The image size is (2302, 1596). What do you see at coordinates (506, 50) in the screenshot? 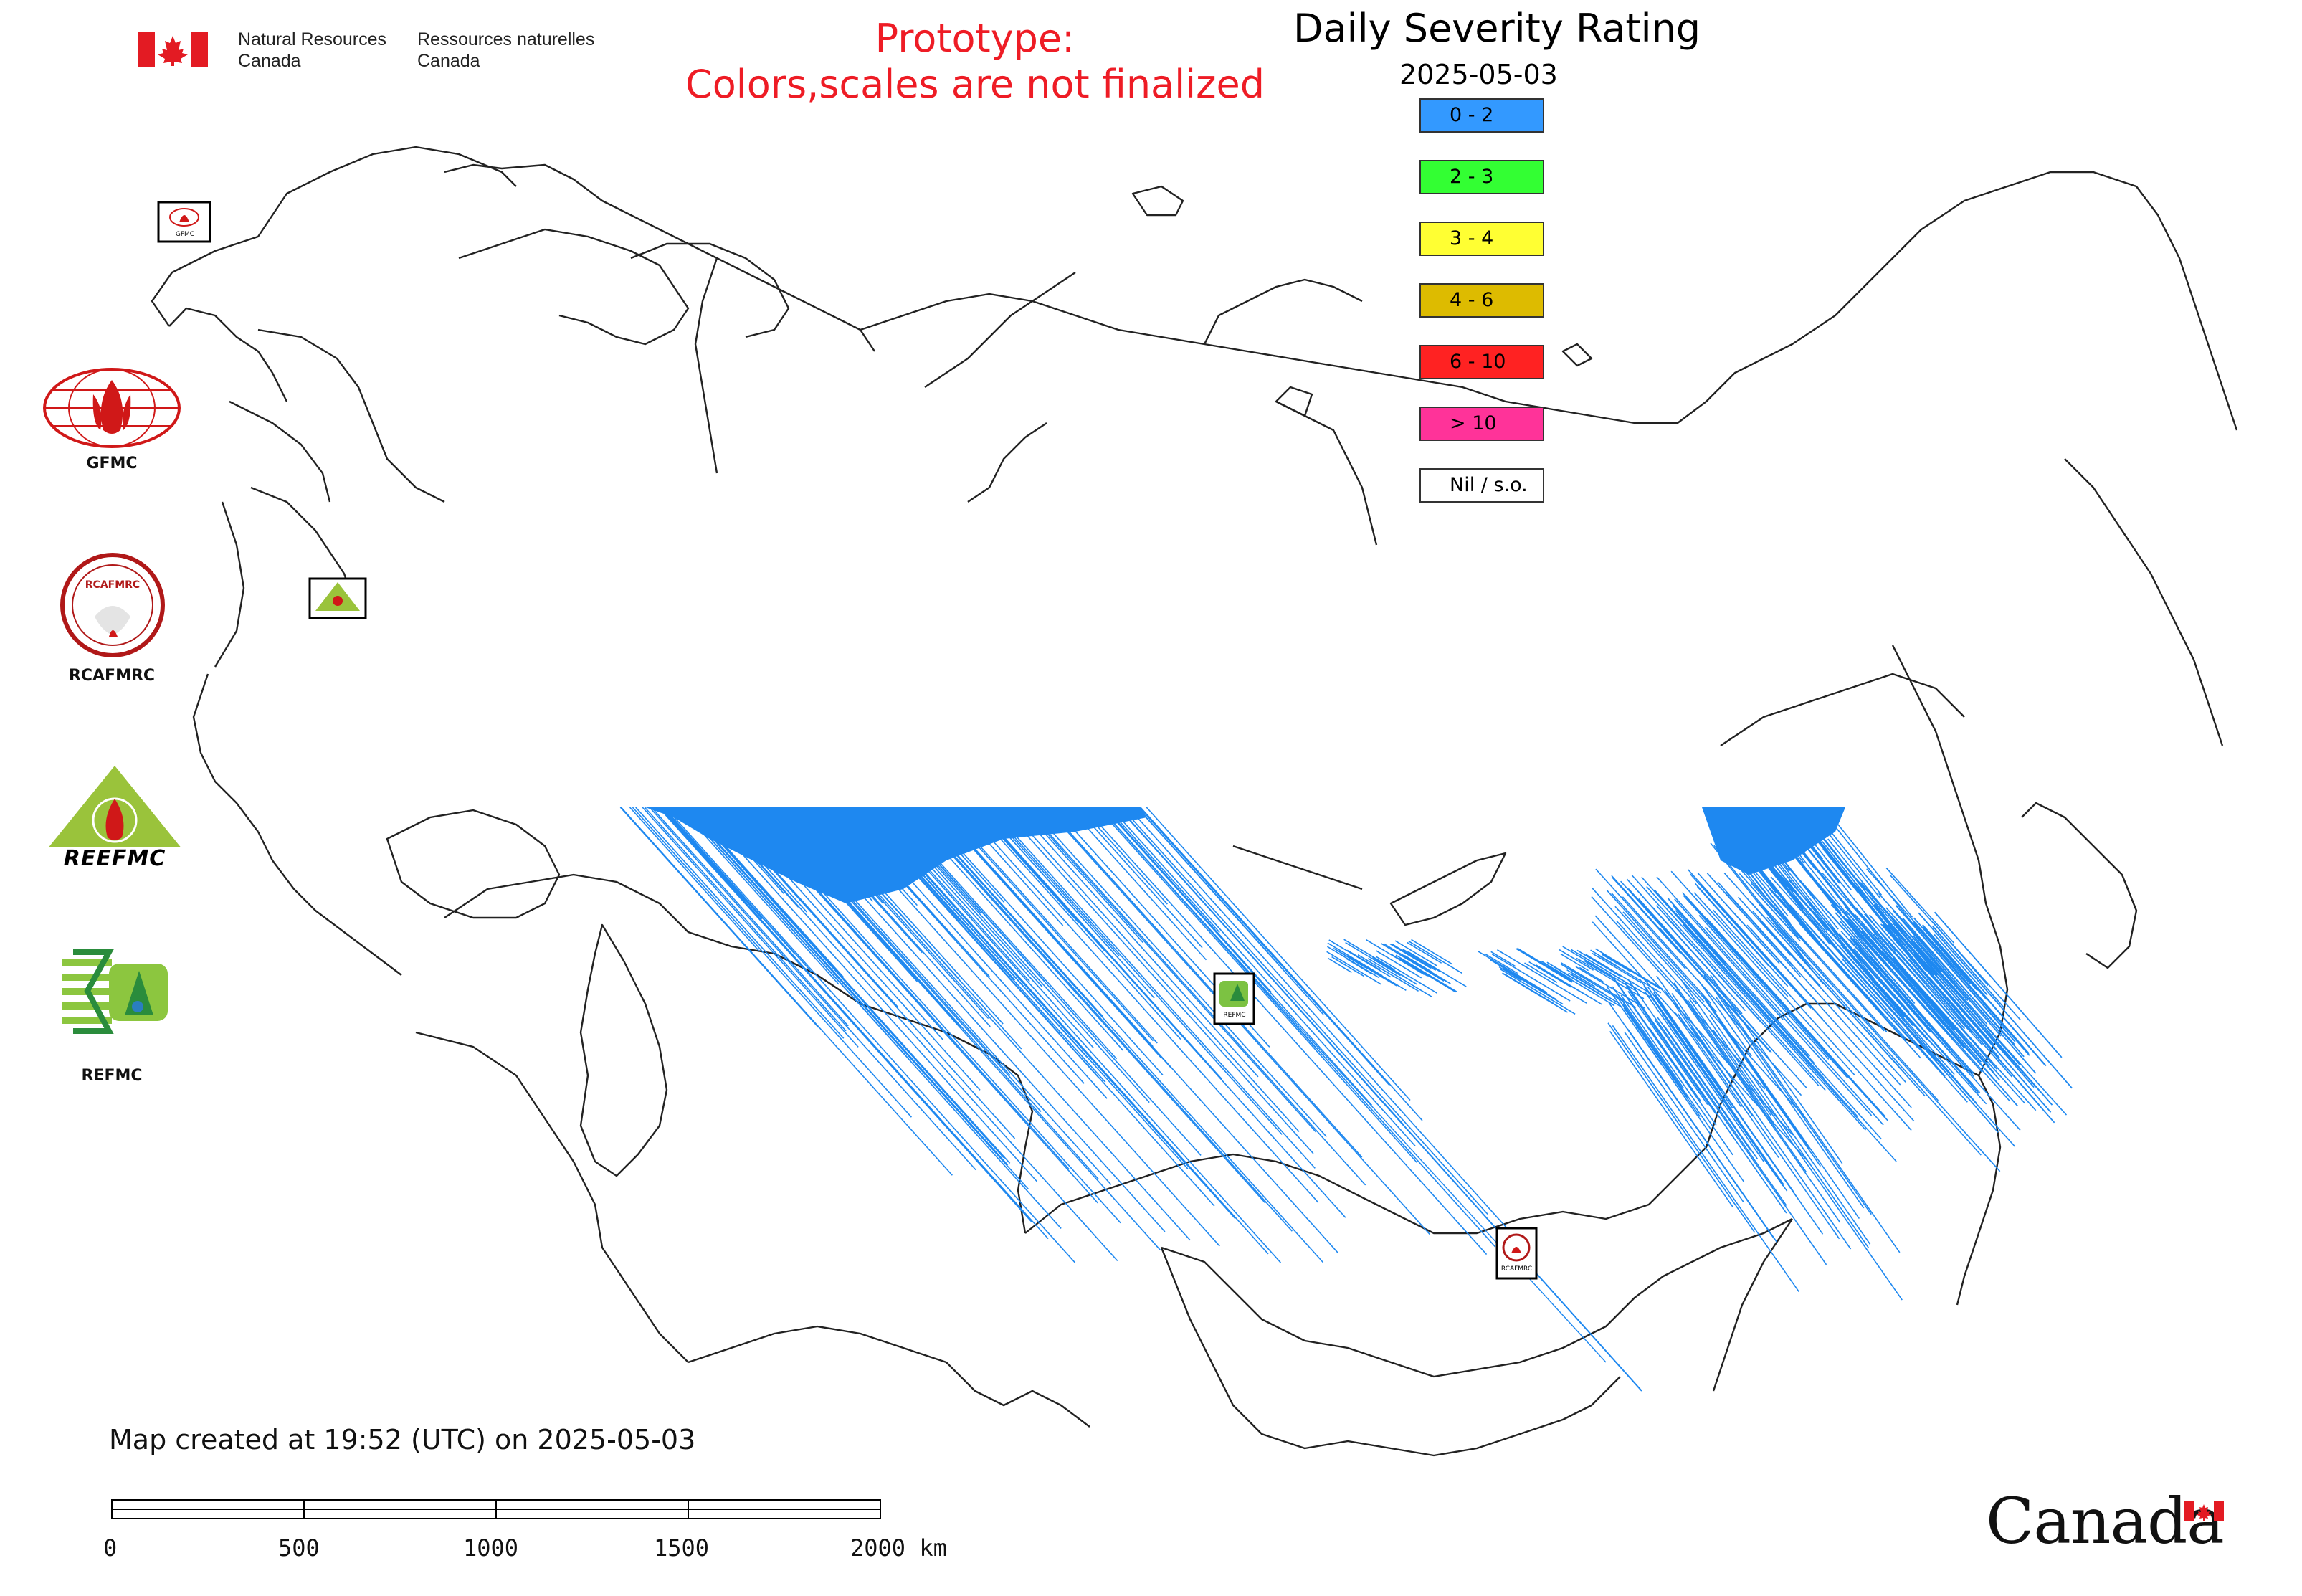
I see `dept-fr: Ressources naturelles Canada` at bounding box center [506, 50].